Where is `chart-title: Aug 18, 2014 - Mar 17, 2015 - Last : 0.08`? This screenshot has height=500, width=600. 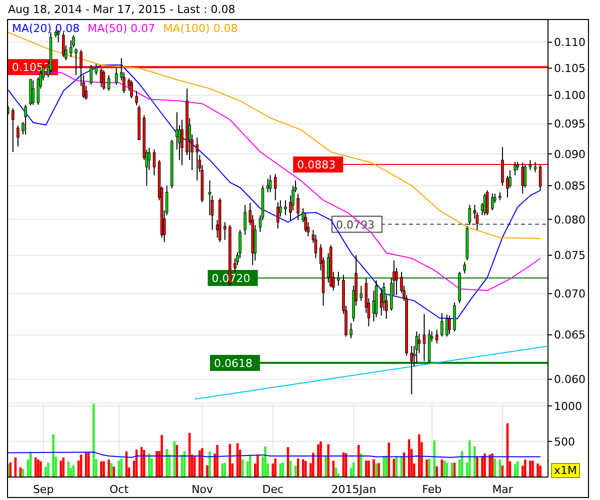
chart-title: Aug 18, 2014 - Mar 17, 2015 - Last : 0.08 is located at coordinates (122, 9).